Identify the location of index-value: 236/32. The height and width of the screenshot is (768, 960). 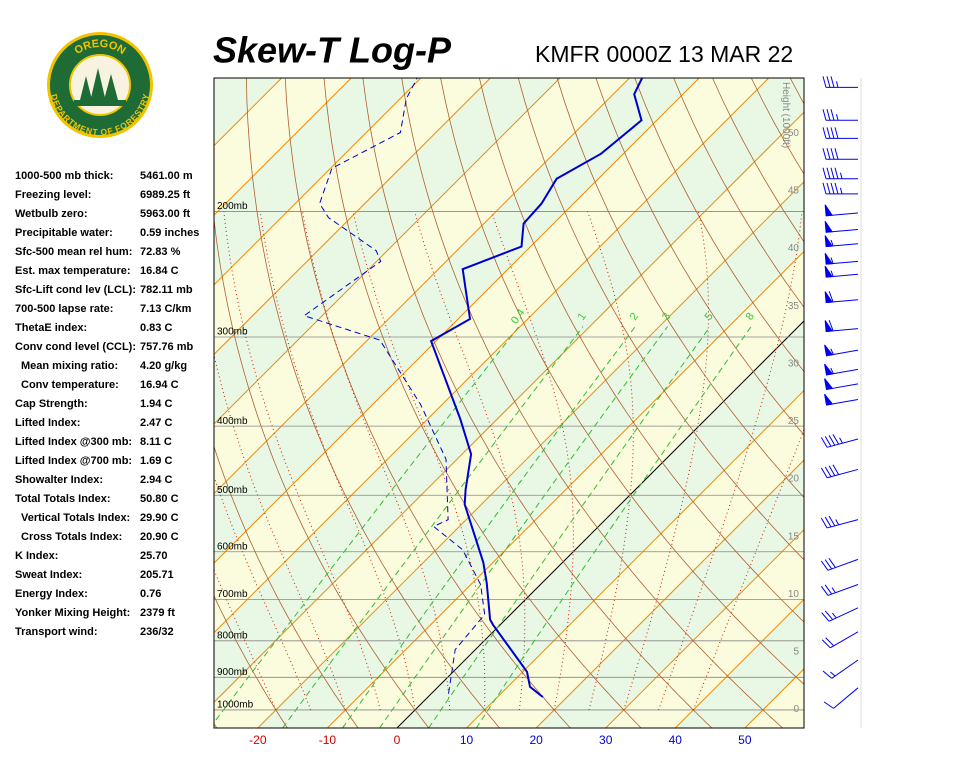
(157, 632).